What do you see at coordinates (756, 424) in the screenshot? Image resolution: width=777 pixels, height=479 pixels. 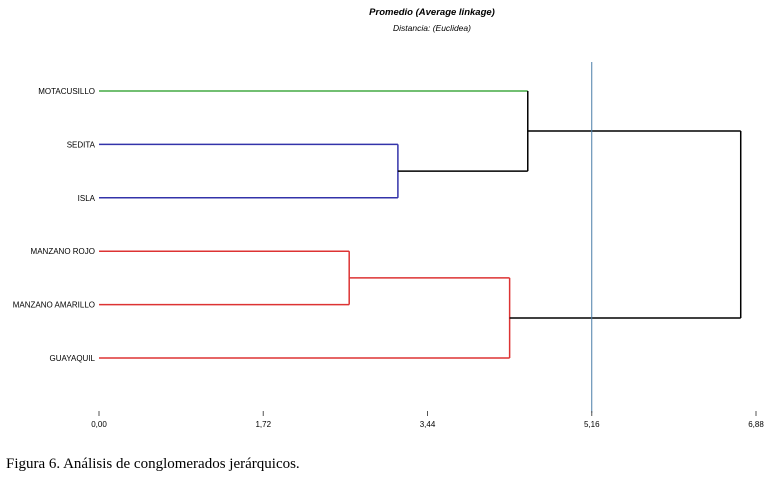 I see `x-tick-label: 6,88` at bounding box center [756, 424].